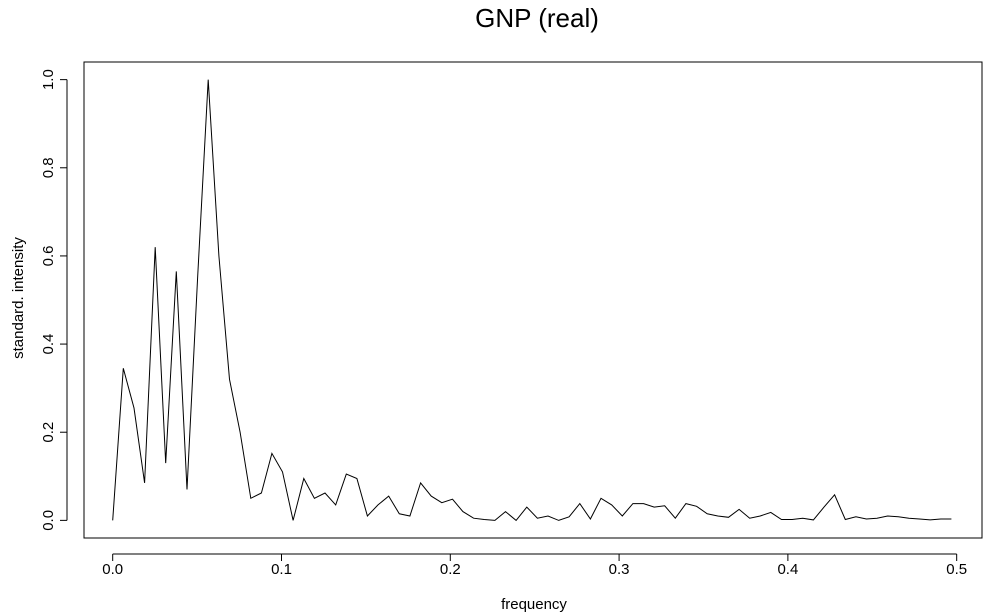 This screenshot has width=983, height=615. I want to click on x-tick-label: 0.5, so click(956, 569).